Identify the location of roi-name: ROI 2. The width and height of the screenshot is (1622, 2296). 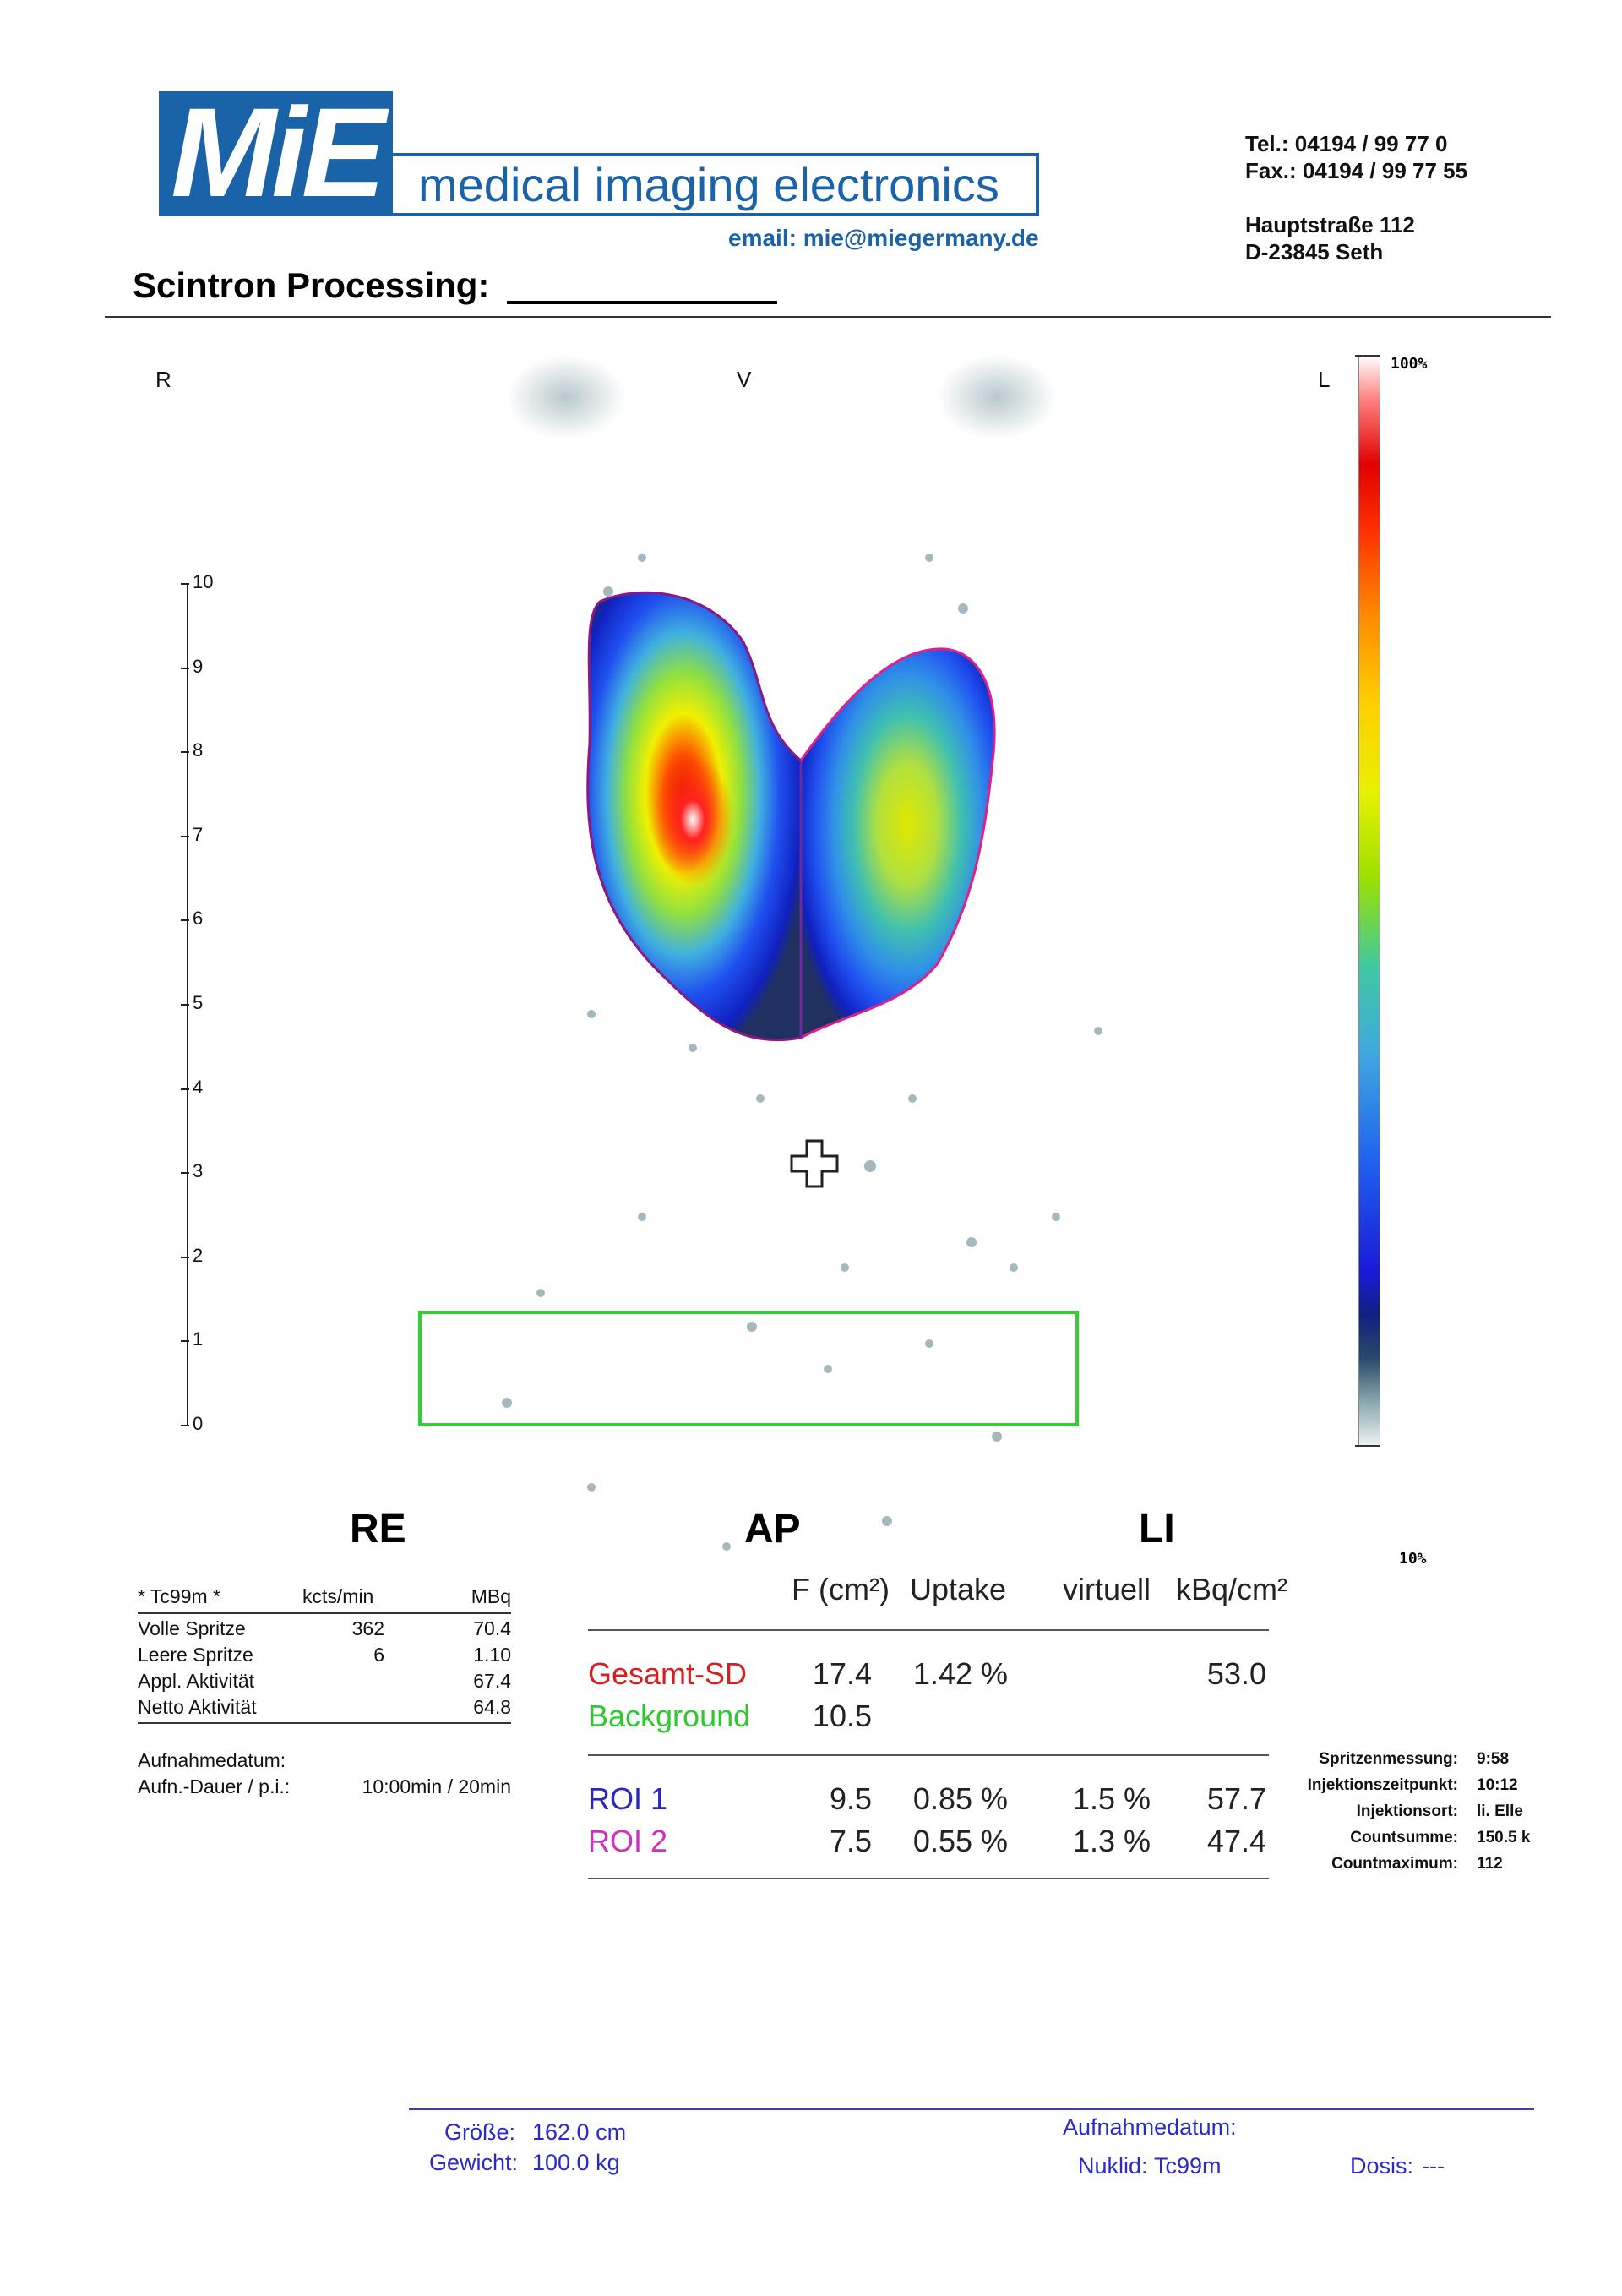
(628, 1841).